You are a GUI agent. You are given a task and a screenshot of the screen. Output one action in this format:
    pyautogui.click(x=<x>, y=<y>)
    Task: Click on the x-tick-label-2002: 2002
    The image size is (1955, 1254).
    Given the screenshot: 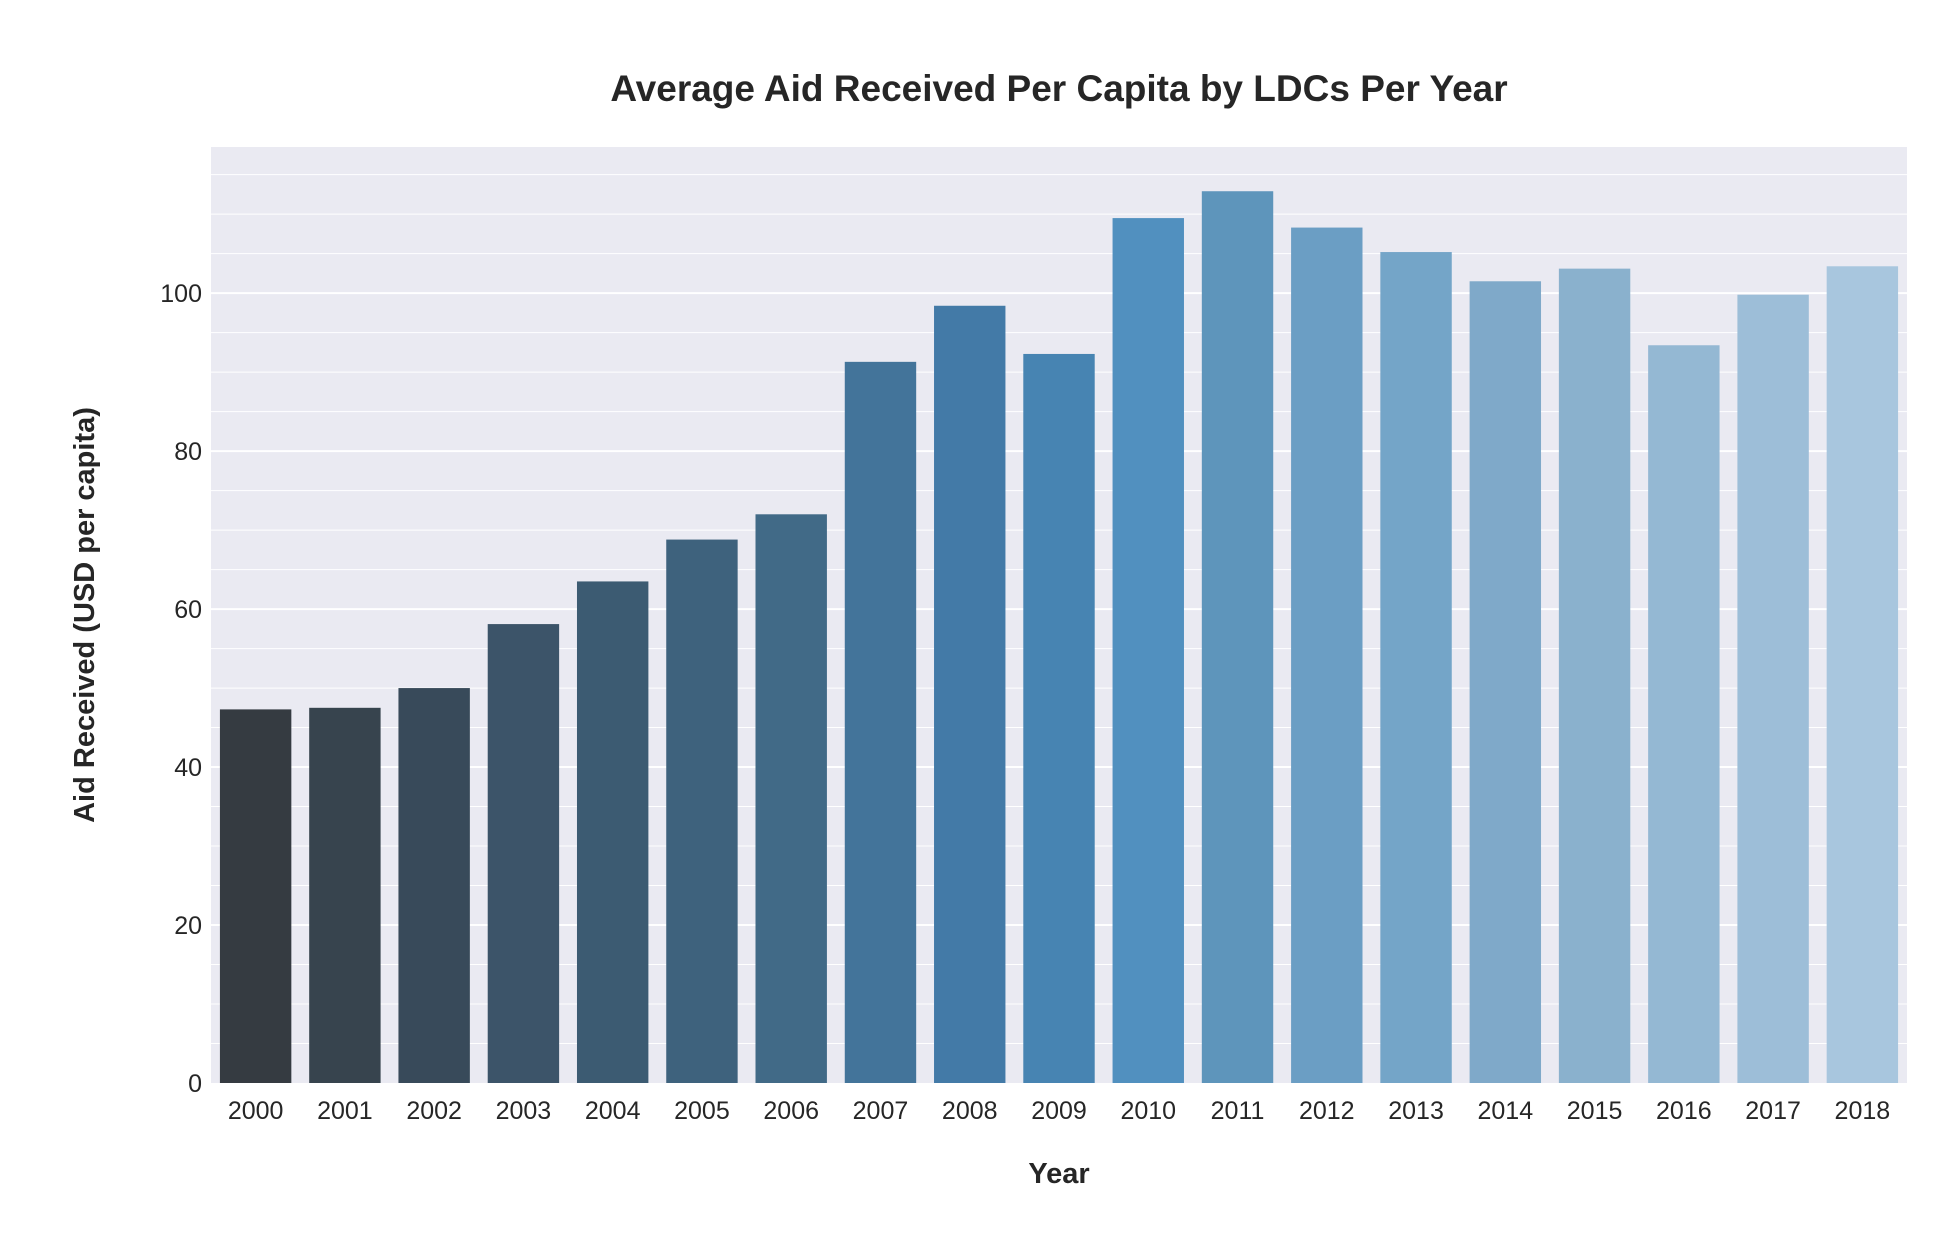 What is the action you would take?
    pyautogui.click(x=434, y=1111)
    